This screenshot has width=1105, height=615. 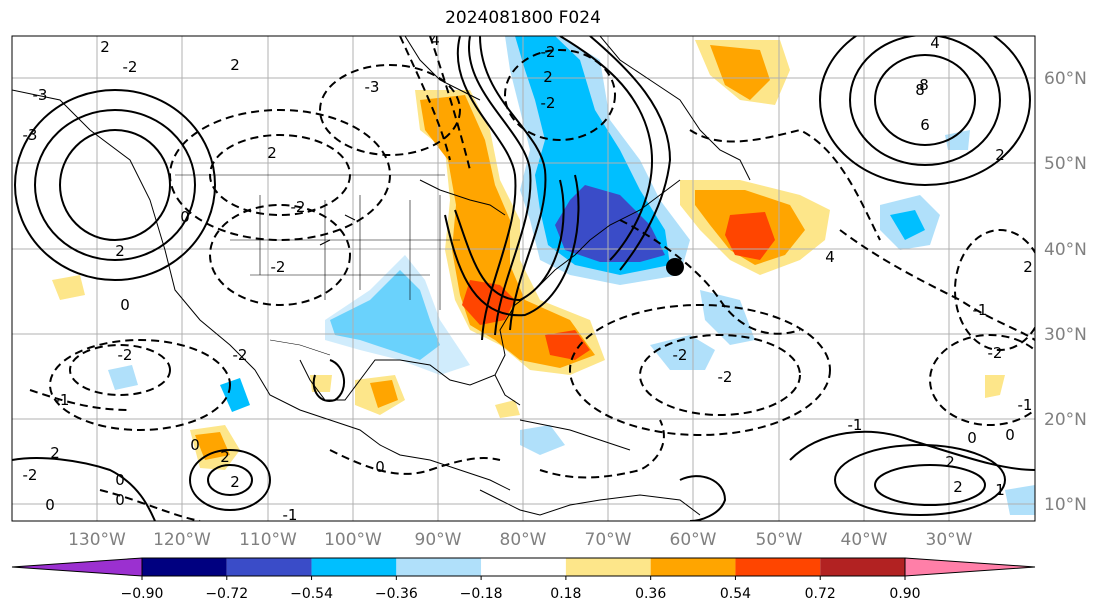 What do you see at coordinates (77, 567) in the screenshot?
I see `colorbar-under-arrow` at bounding box center [77, 567].